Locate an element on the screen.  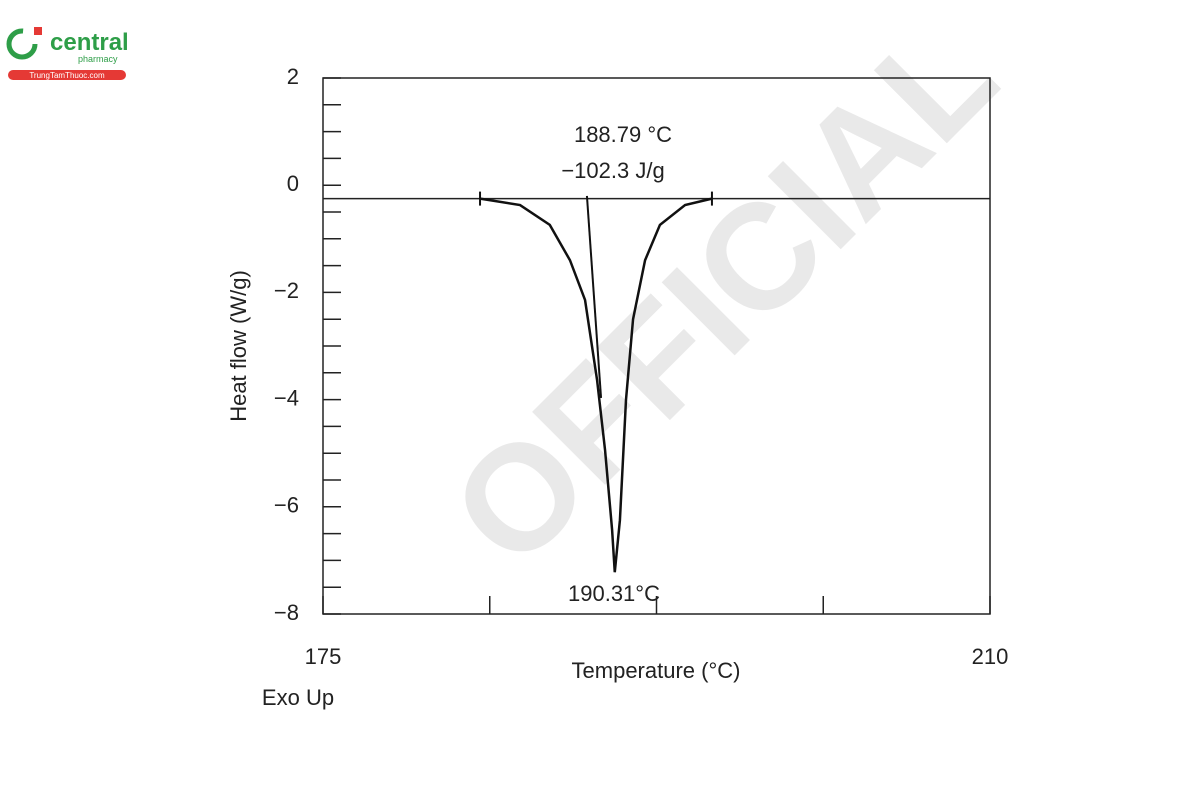
y-tick-label: 2 is located at coordinates (293, 76).